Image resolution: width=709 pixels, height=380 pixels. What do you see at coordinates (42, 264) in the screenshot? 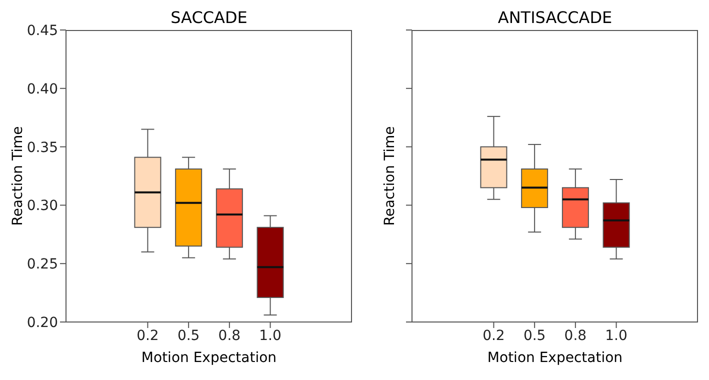
I see `y-tick-label: 0.25` at bounding box center [42, 264].